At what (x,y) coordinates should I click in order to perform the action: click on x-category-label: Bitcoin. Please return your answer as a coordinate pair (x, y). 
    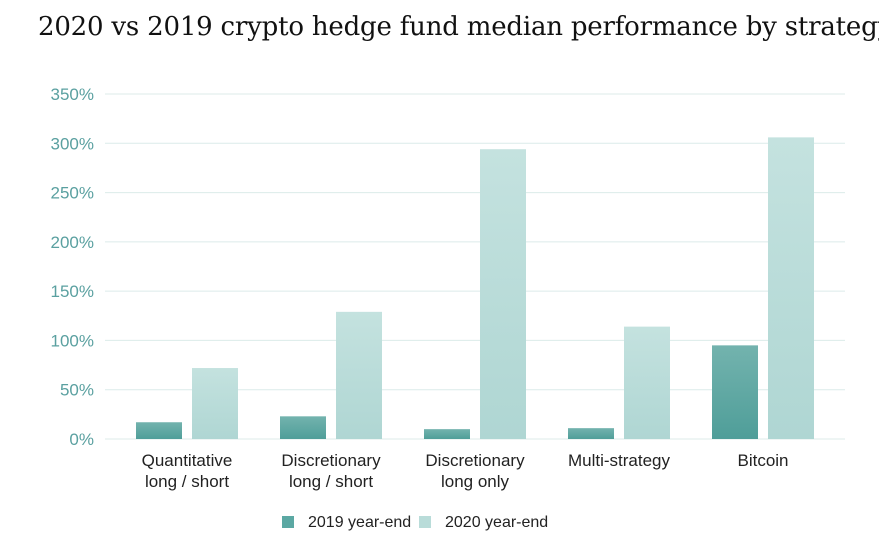
    Looking at the image, I should click on (762, 460).